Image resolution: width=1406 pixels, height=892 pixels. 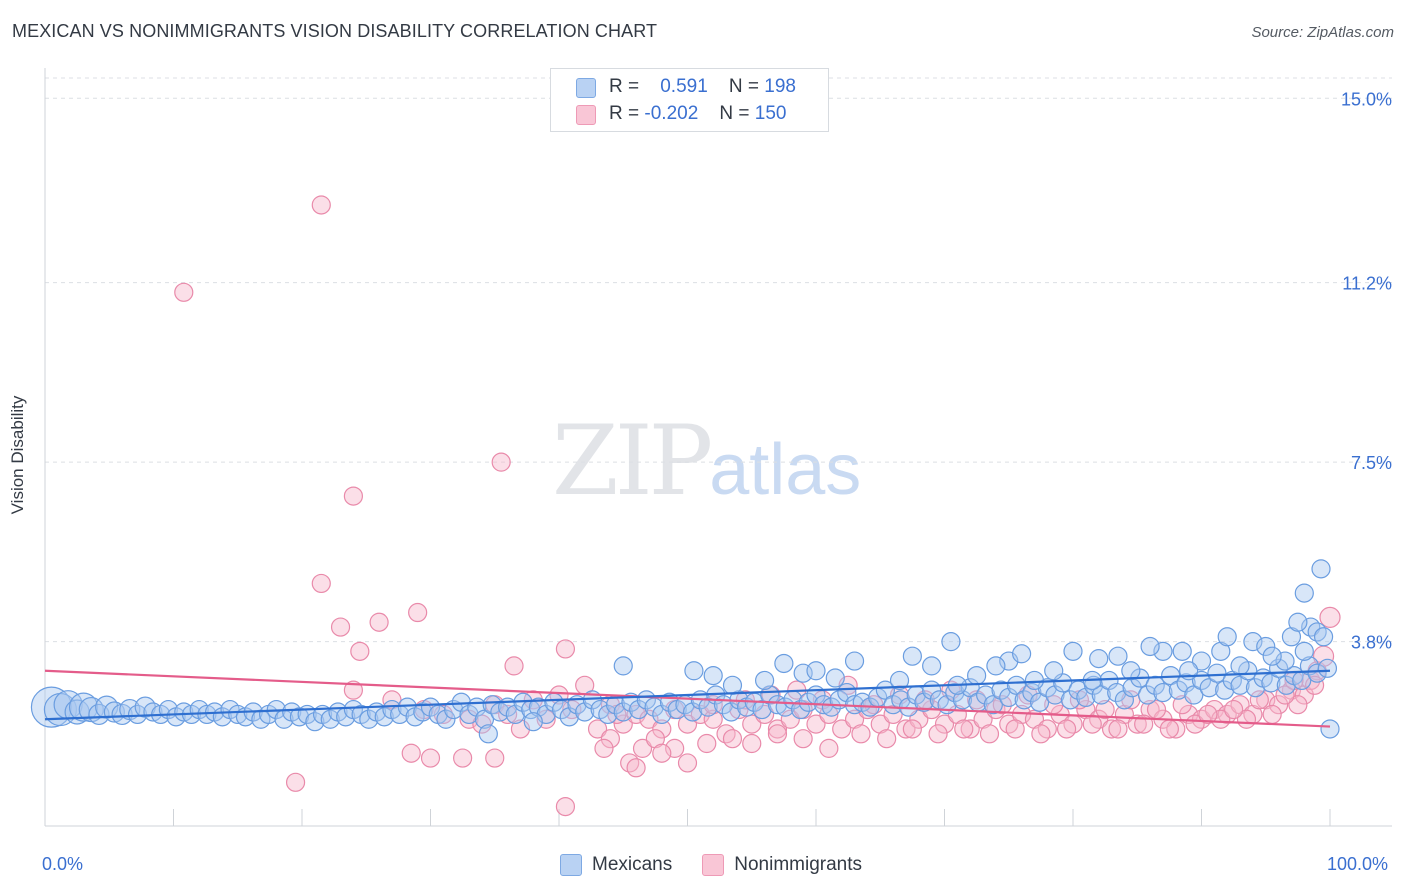 I want to click on y-tick-label: 3.8%, so click(x=1371, y=643).